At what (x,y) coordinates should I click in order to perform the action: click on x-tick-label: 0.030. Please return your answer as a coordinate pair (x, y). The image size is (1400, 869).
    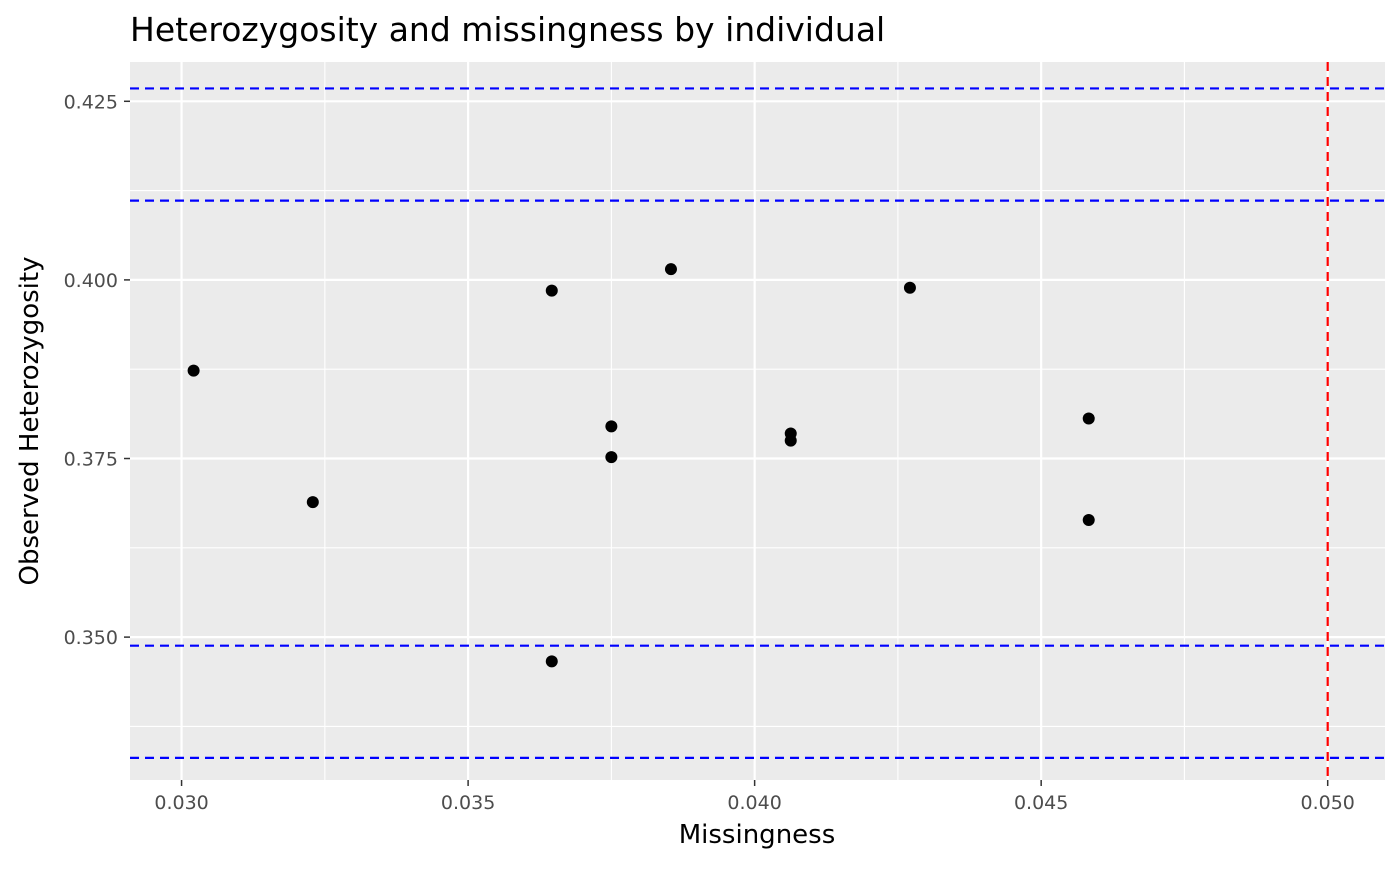
    Looking at the image, I should click on (181, 803).